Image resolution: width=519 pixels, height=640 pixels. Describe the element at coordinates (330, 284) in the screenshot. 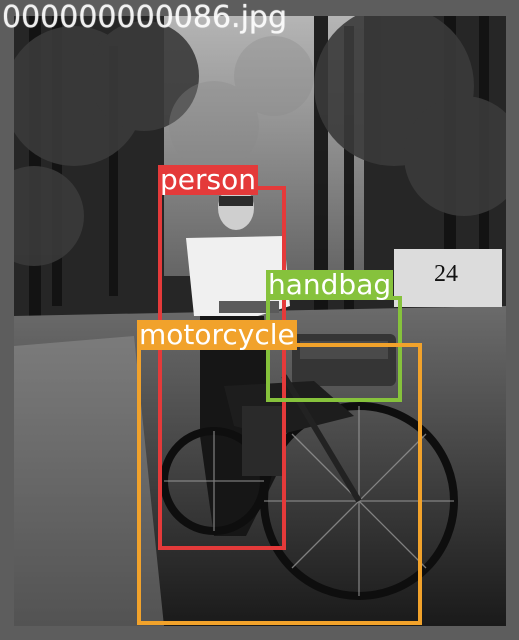

I see `bbox-label-handbag: handbag` at that location.